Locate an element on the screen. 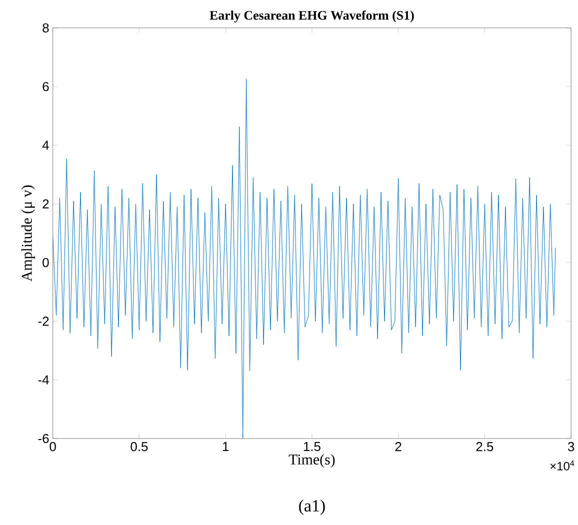 The width and height of the screenshot is (578, 525). y-tick-label: 8 is located at coordinates (45, 27).